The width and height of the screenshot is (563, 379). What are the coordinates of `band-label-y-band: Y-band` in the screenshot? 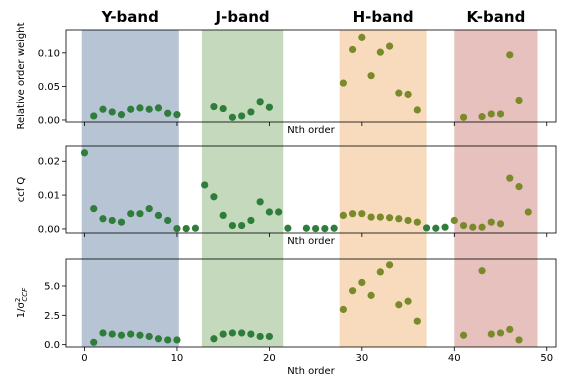 It's located at (130, 17).